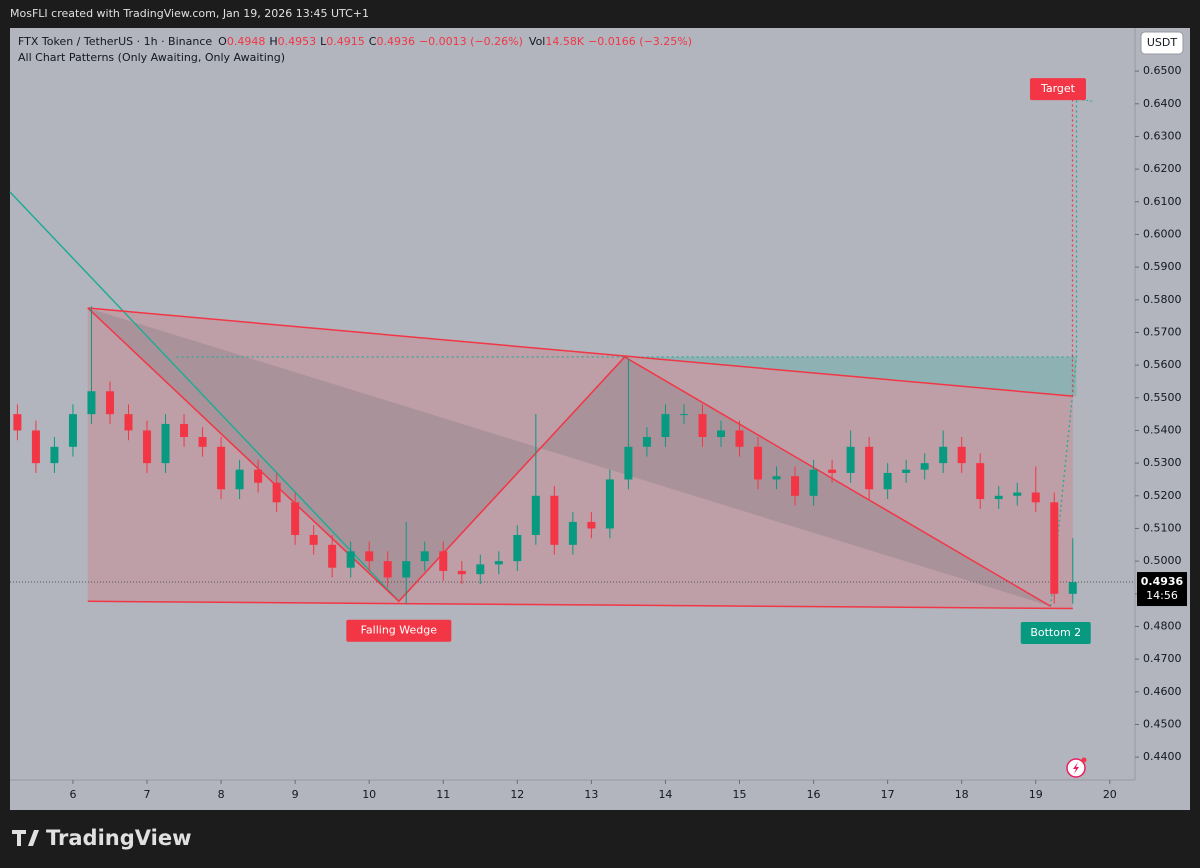 Image resolution: width=1200 pixels, height=868 pixels. Describe the element at coordinates (295, 794) in the screenshot. I see `x-tick-label: 9` at that location.